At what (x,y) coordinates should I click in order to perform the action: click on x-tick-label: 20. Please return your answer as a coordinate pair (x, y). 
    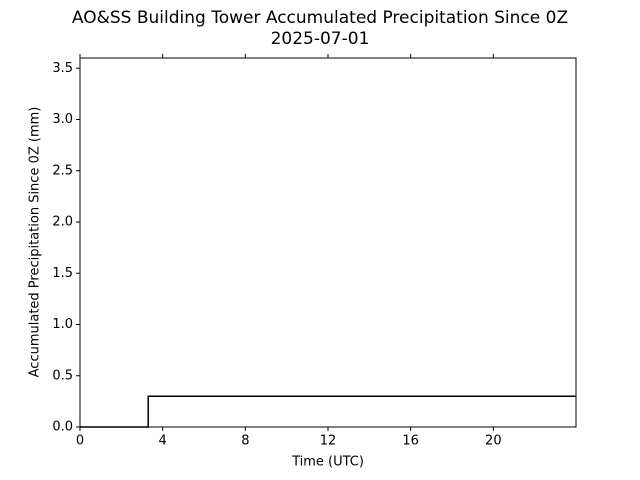
    Looking at the image, I should click on (493, 441).